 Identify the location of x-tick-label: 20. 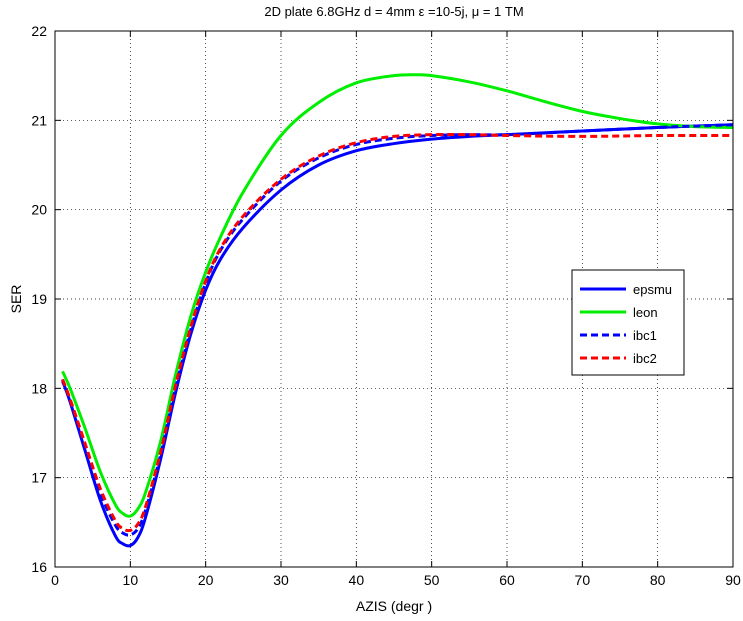
(206, 580).